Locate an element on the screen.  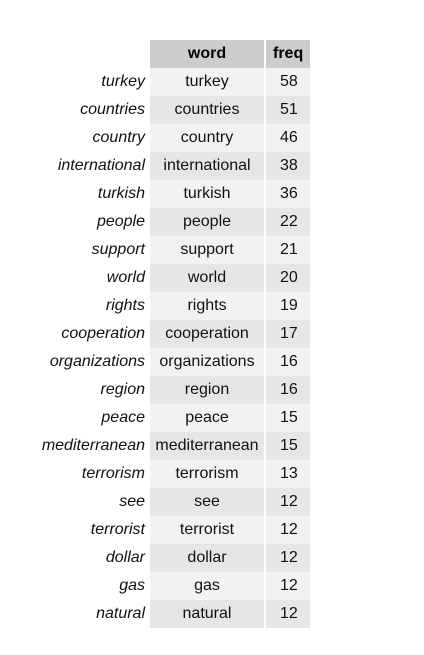
table-row: gas gas 12 is located at coordinates (164, 586).